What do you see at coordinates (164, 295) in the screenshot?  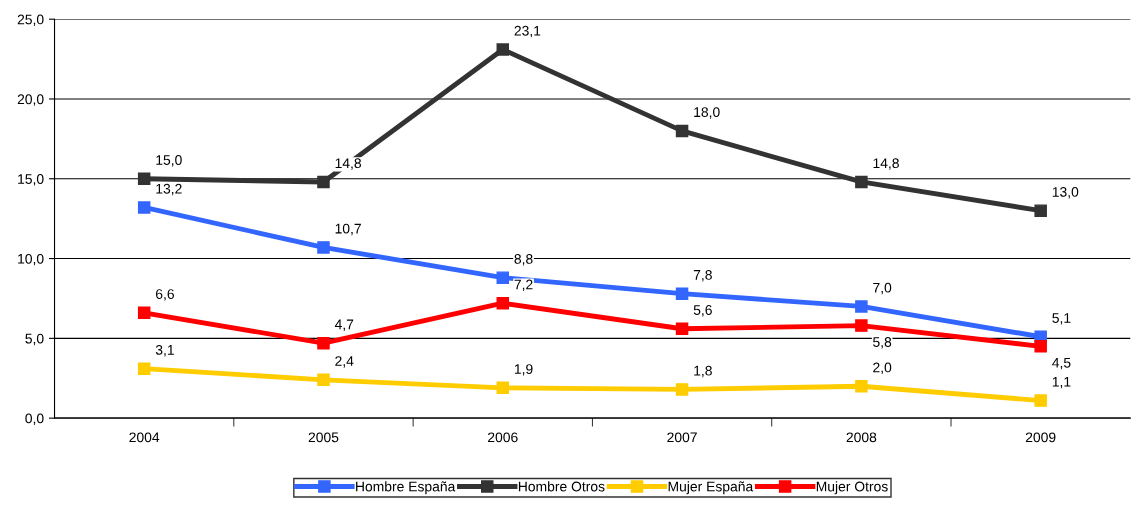 I see `data-label: 6,6` at bounding box center [164, 295].